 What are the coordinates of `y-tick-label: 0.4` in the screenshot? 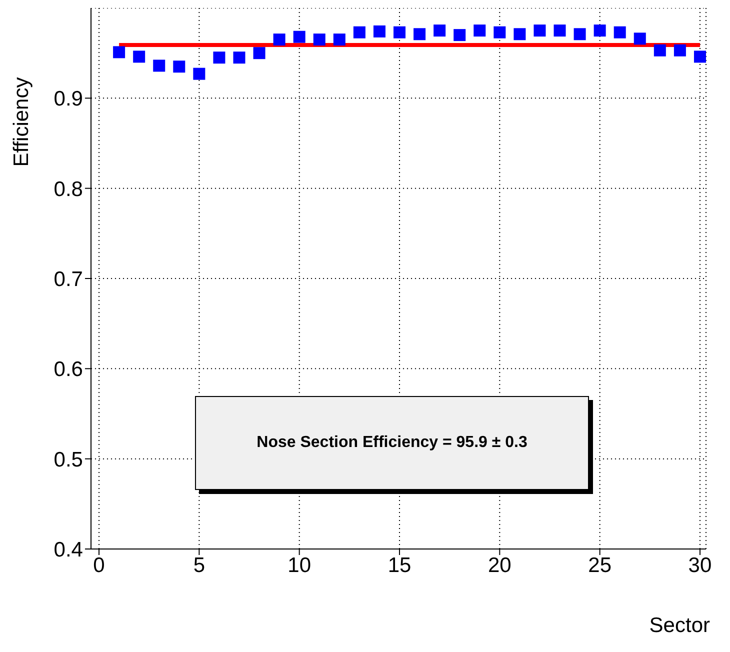 It's located at (69, 550).